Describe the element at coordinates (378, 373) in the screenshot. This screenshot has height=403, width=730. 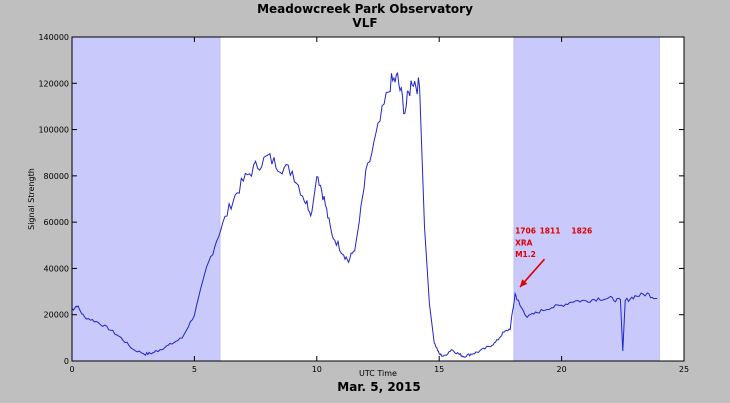
I see `x-axis-label: UTC Time` at that location.